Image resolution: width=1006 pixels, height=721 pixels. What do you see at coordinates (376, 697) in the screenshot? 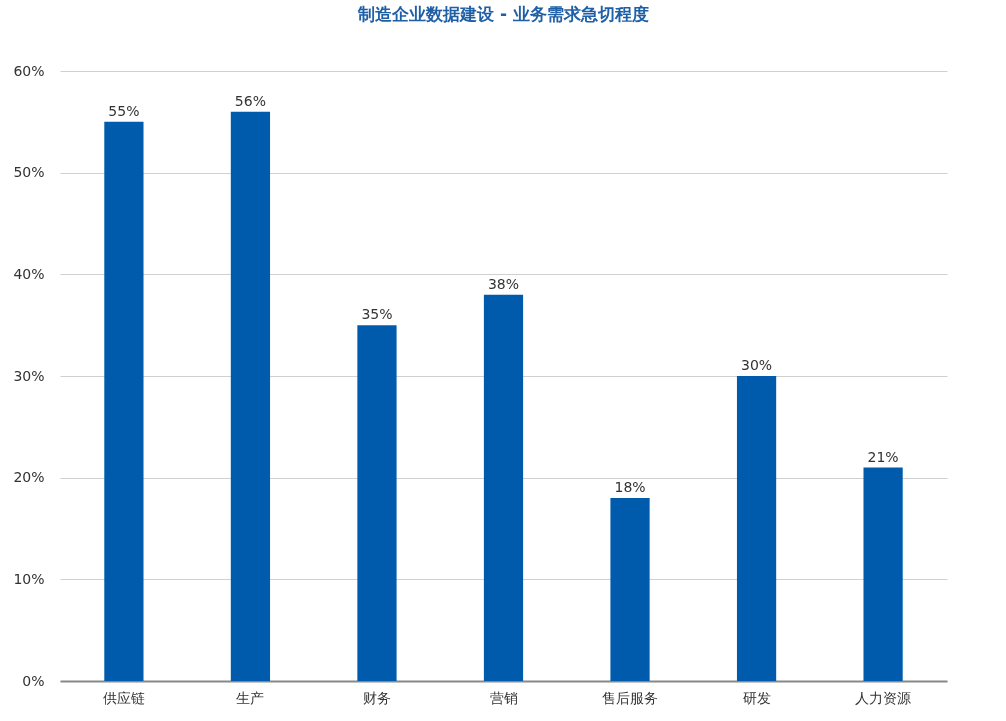
I see `x-tick-label: 财务` at bounding box center [376, 697].